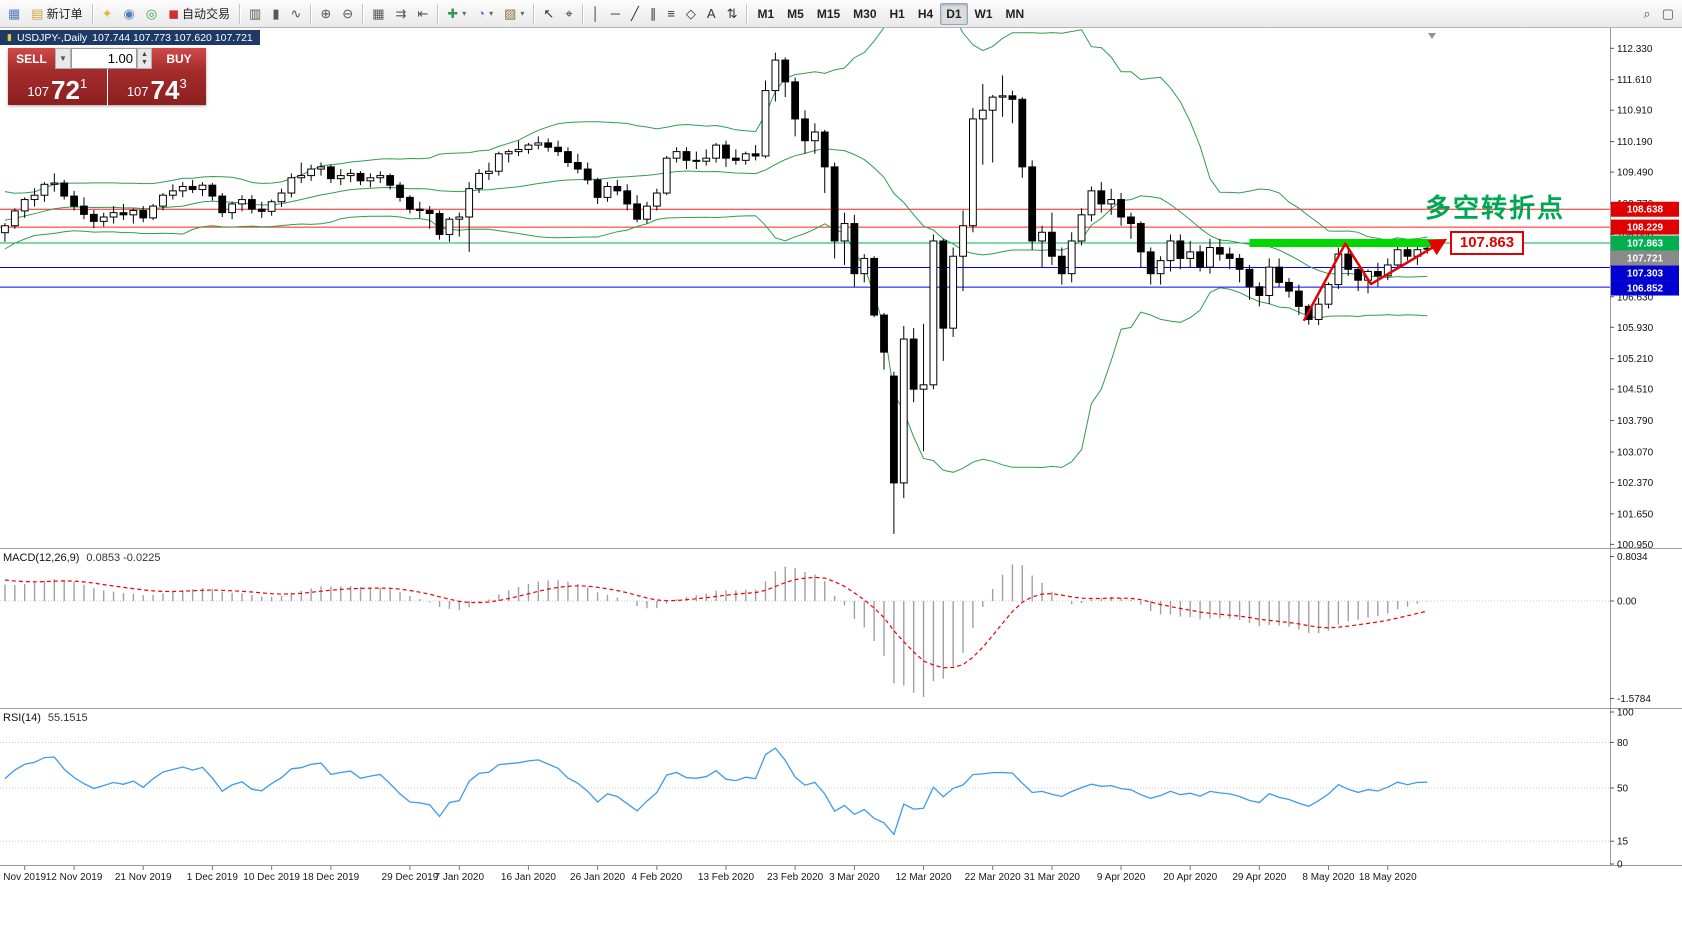  Describe the element at coordinates (1635, 142) in the screenshot. I see `price-axis-label: 110.190` at that location.